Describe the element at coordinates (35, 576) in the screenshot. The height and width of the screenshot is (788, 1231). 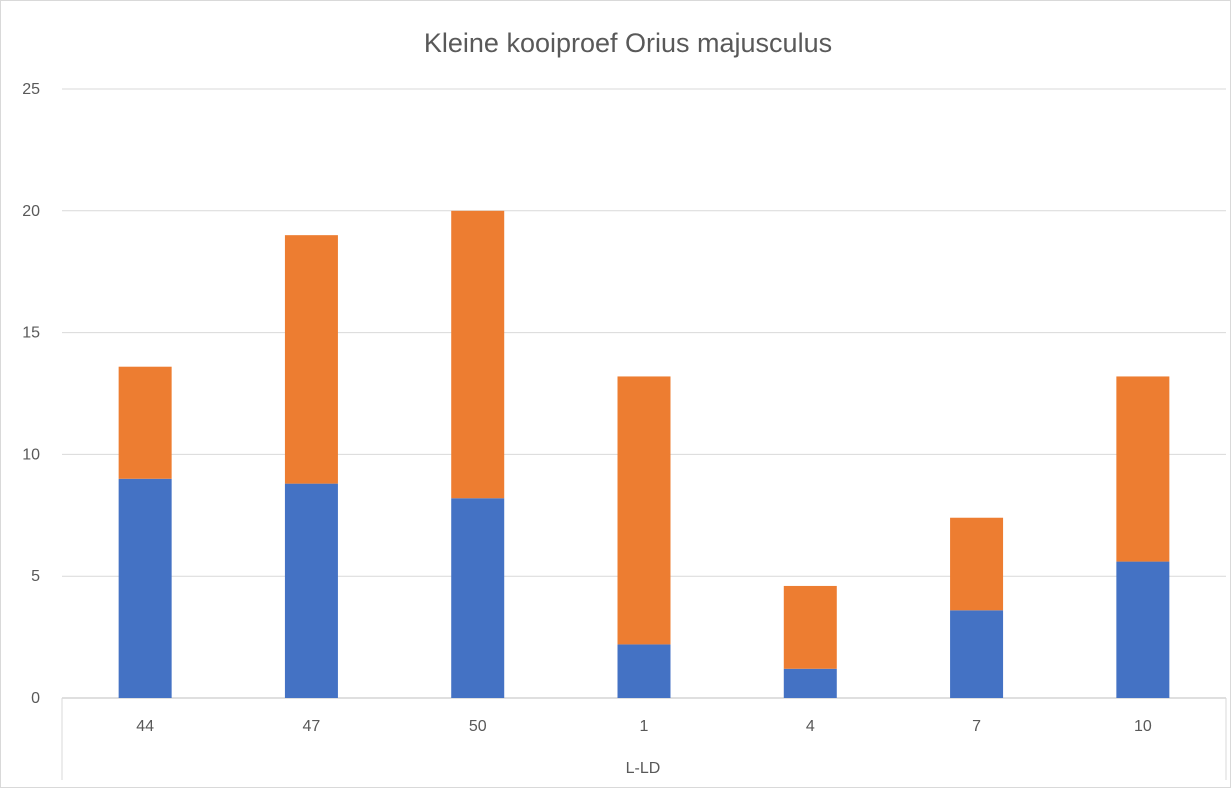
I see `y-tick-label: 5` at that location.